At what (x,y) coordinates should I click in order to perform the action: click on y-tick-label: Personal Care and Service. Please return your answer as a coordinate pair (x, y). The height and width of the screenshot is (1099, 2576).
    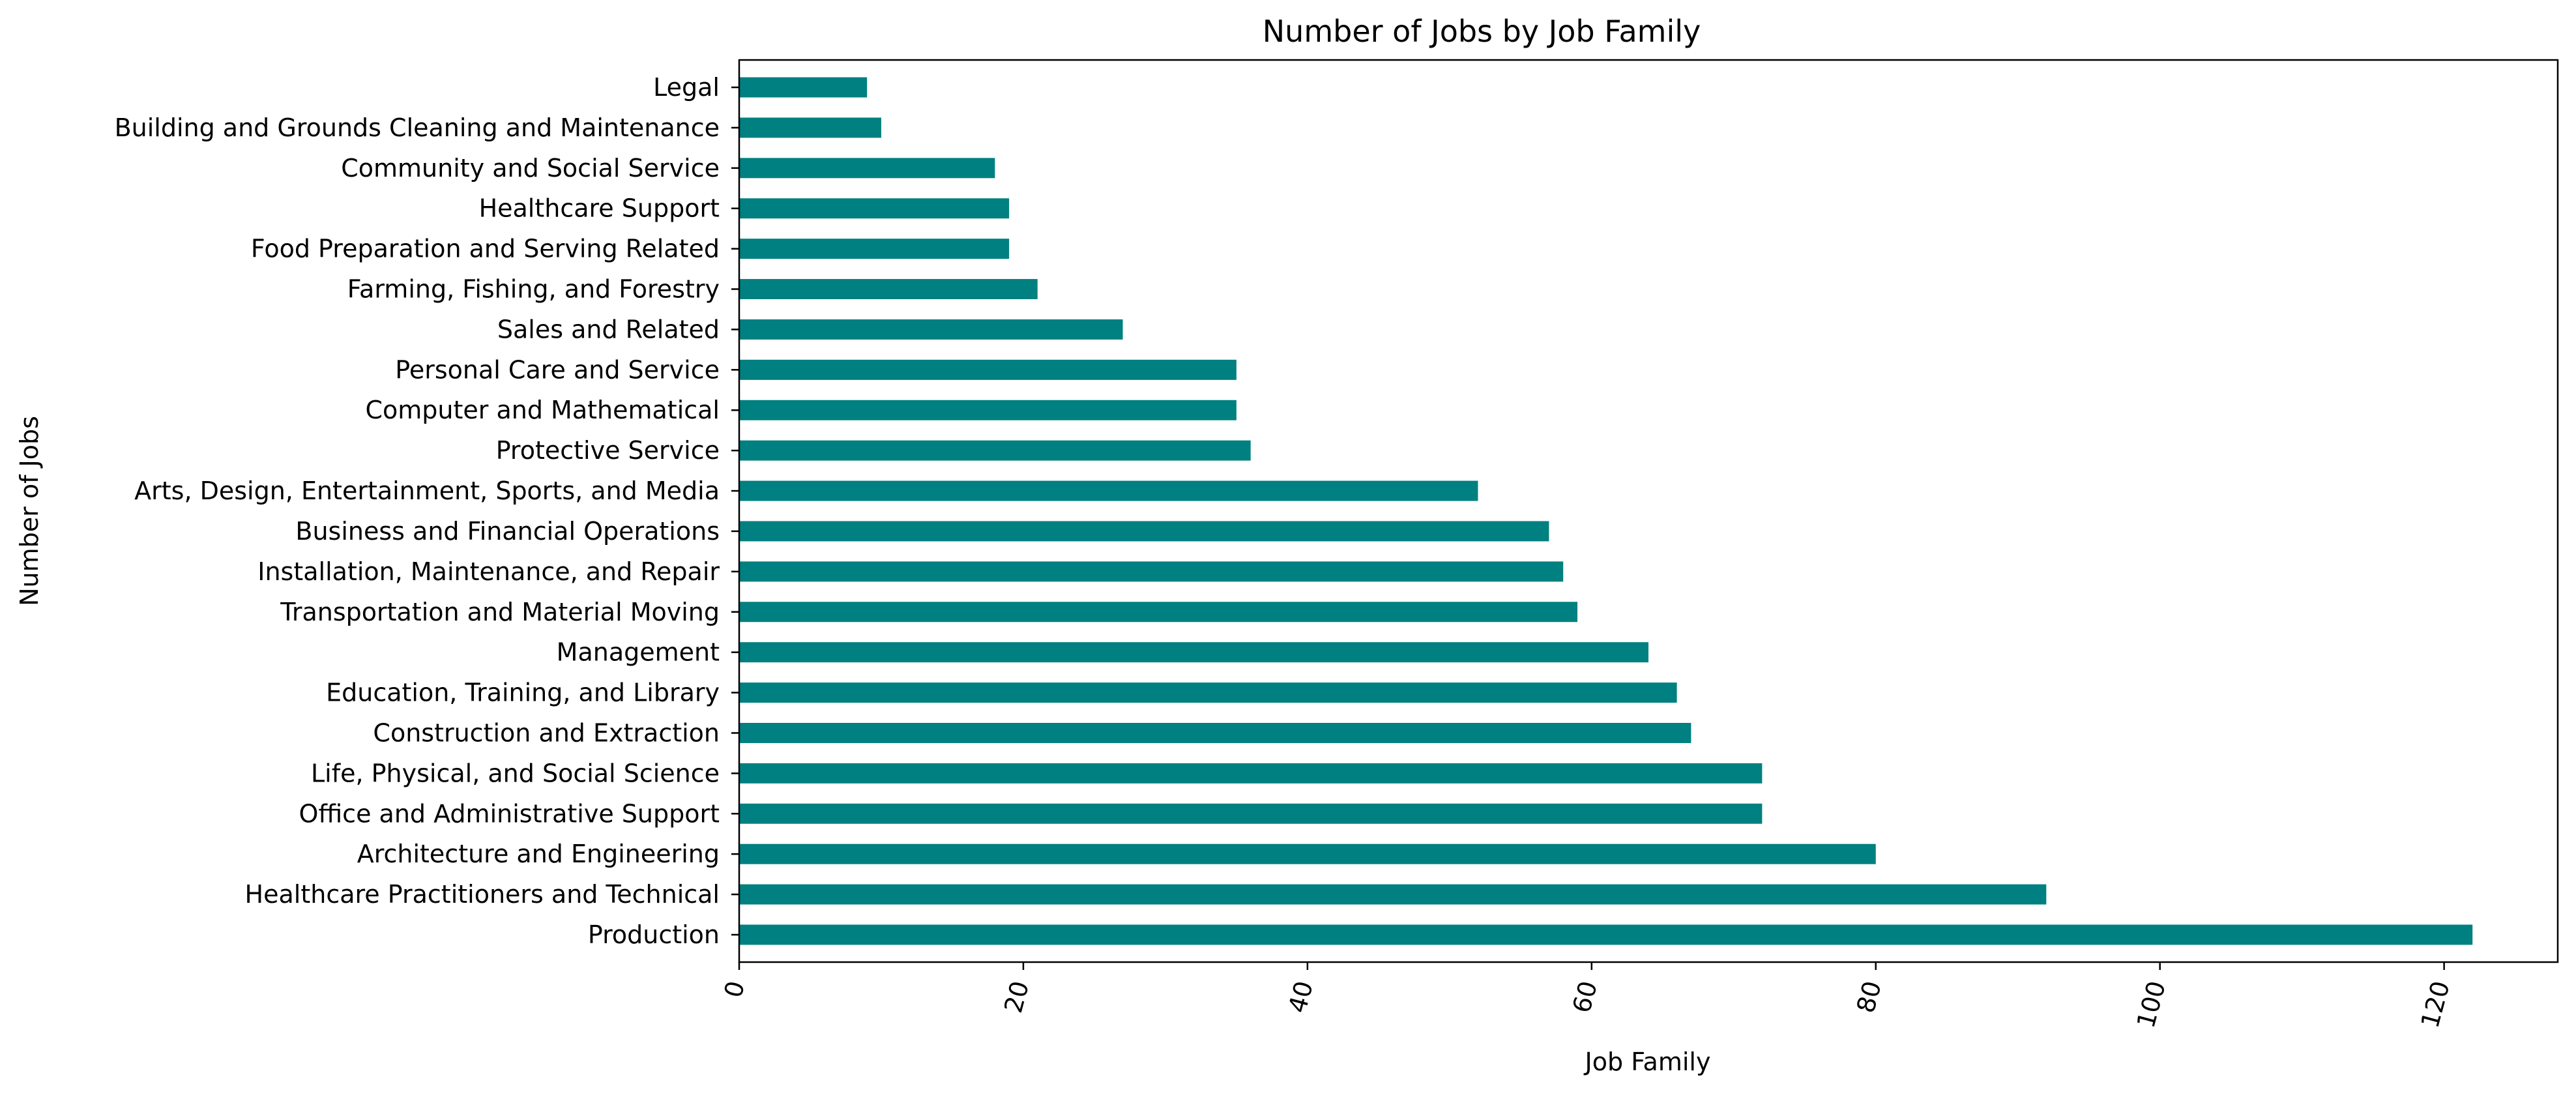
    Looking at the image, I should click on (557, 369).